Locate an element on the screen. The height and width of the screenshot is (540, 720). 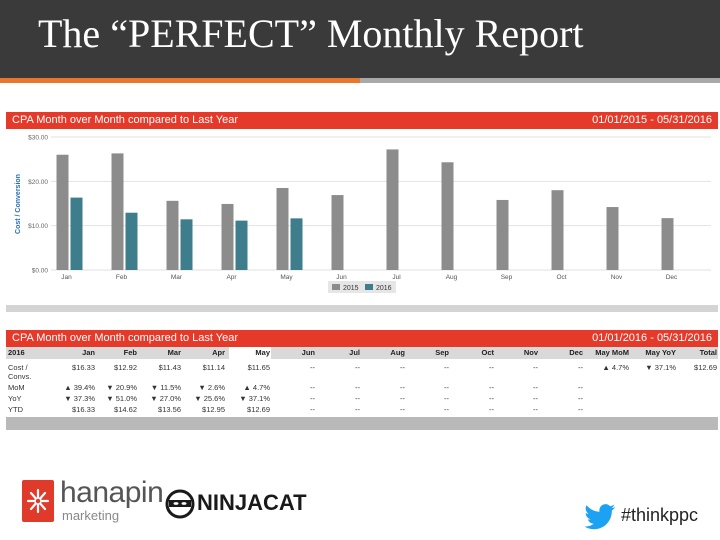
table-cell: ▼ 25.6% is located at coordinates (209, 398).